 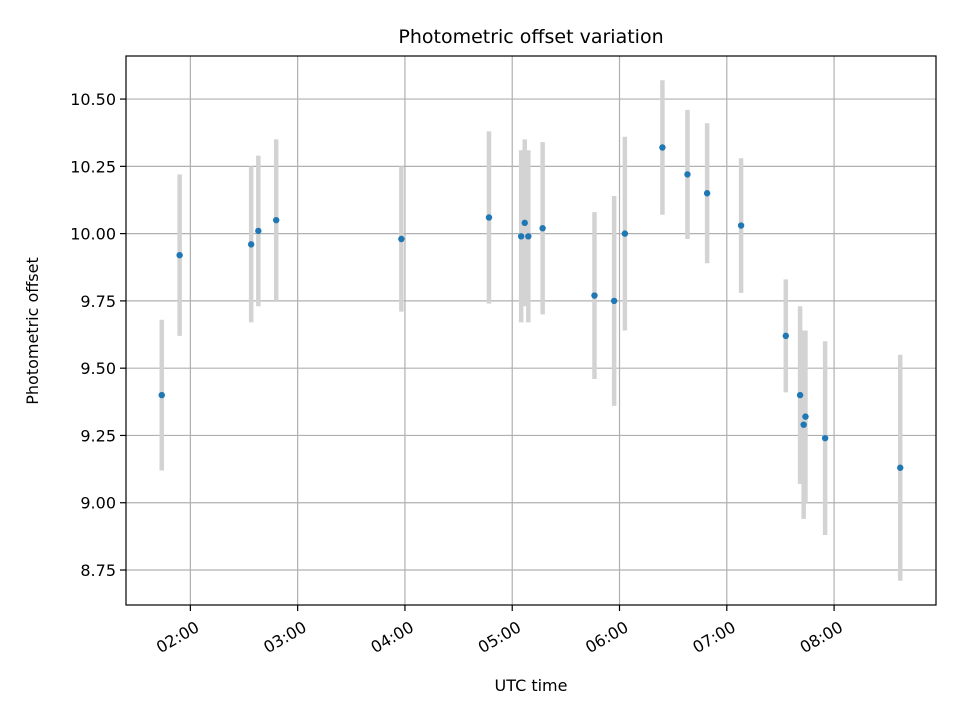 I want to click on x-axis-title: UTC time, so click(x=531, y=685).